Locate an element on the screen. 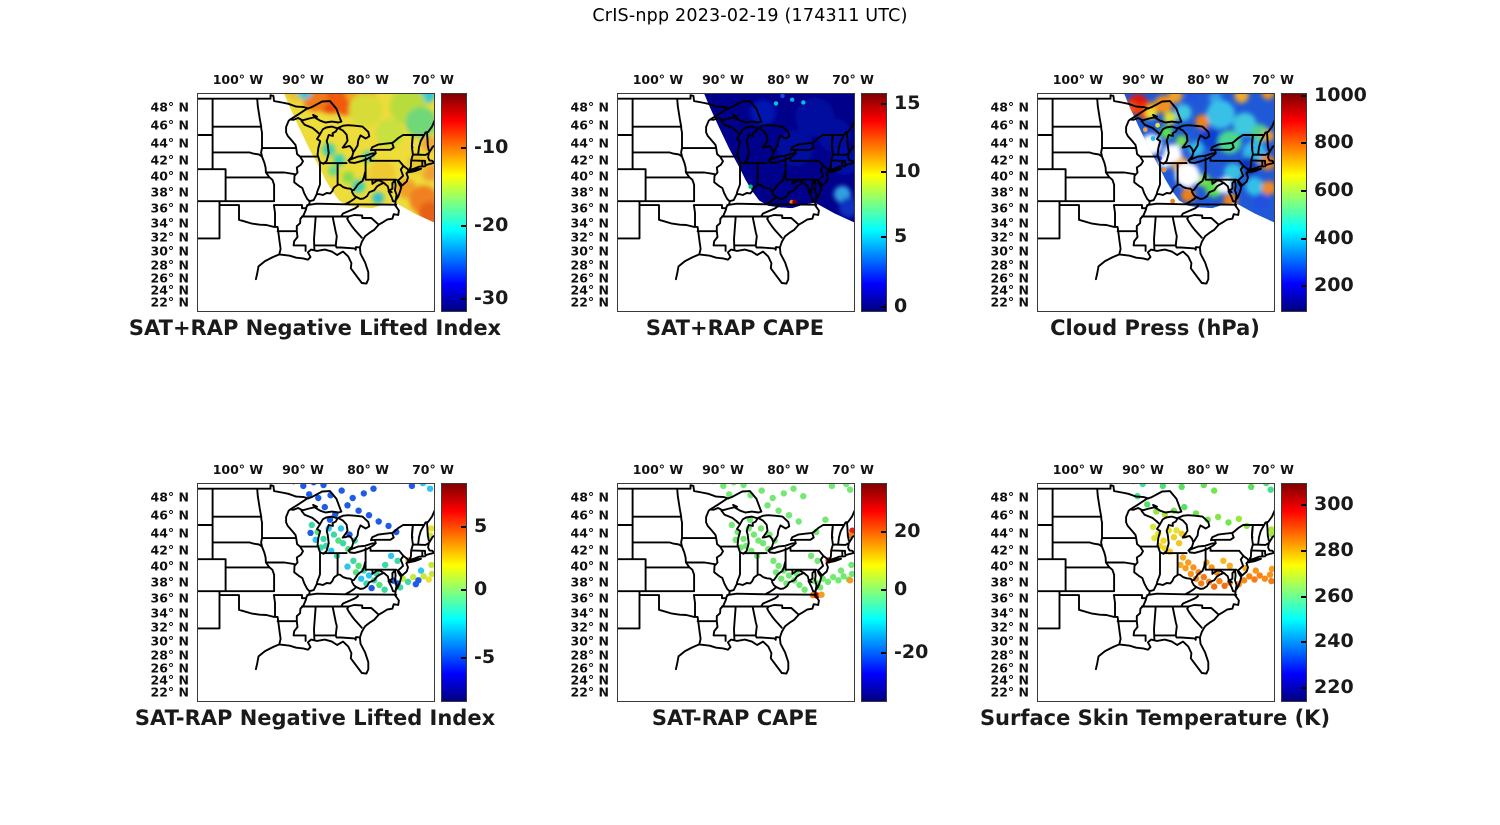 Image resolution: width=1500 pixels, height=825 pixels. colorbar-tick-label: 220 is located at coordinates (1334, 686).